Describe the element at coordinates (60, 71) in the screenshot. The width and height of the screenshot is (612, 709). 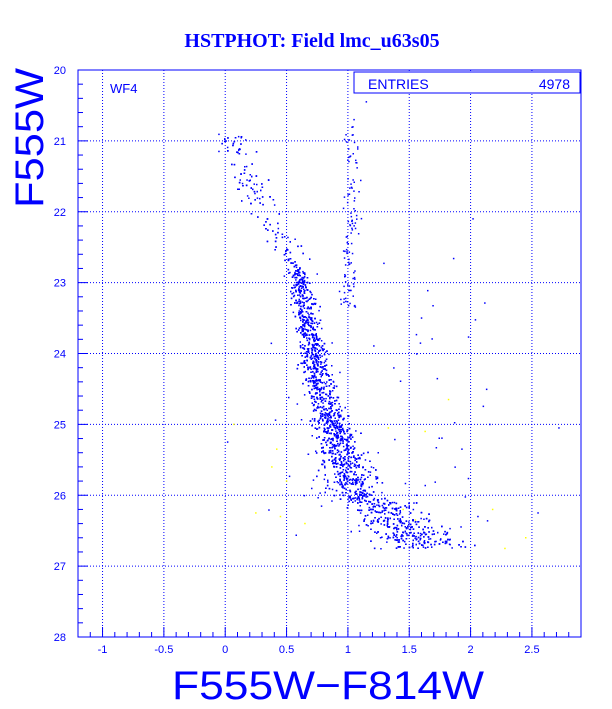
I see `y-tick-label: 20` at that location.